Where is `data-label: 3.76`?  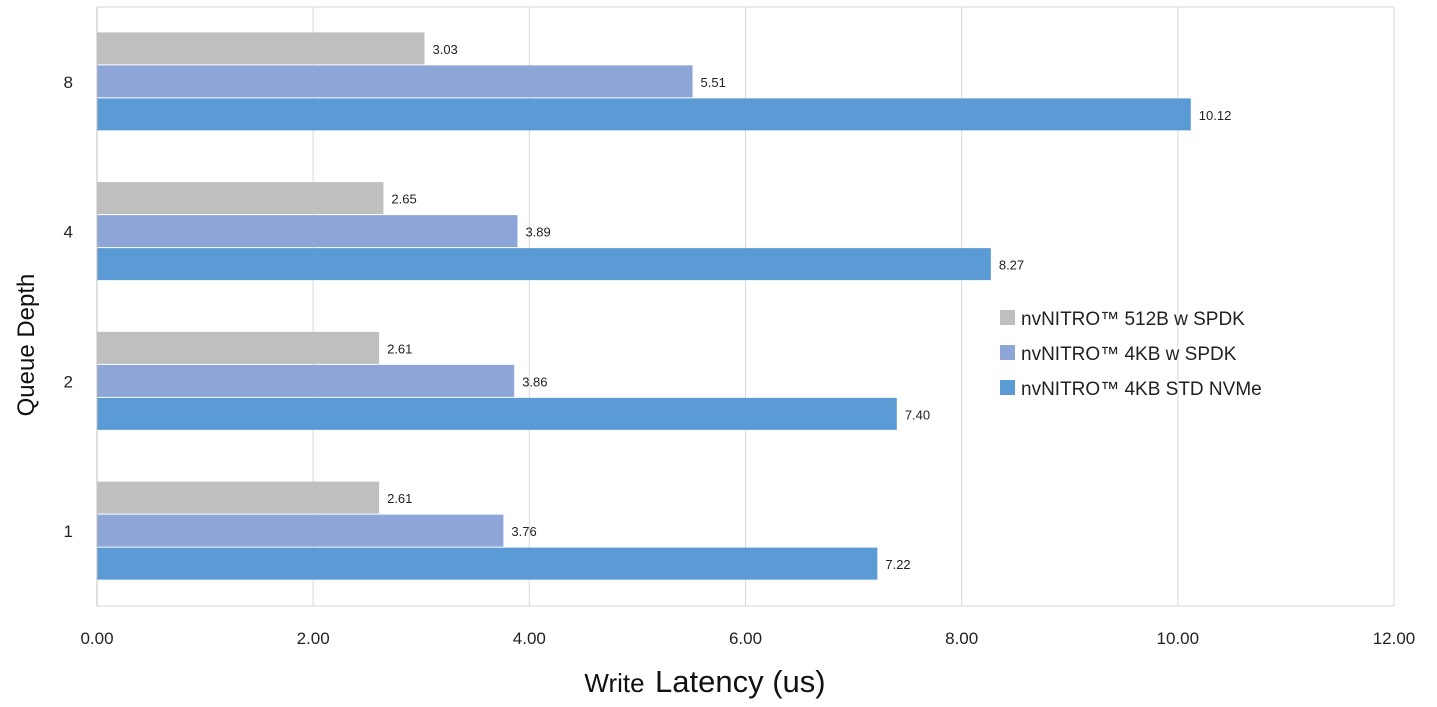
data-label: 3.76 is located at coordinates (523, 531).